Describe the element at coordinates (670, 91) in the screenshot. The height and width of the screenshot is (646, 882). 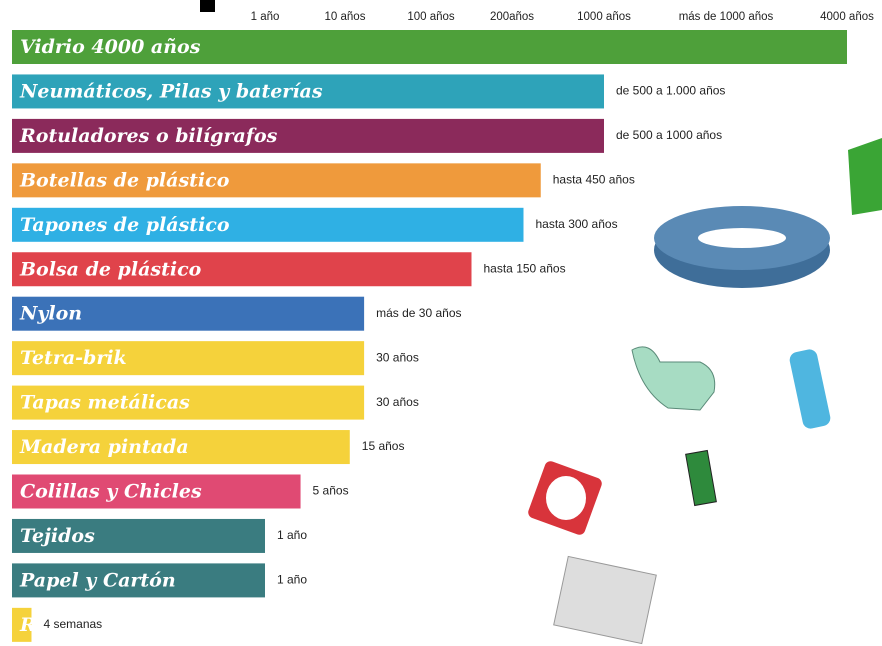
I see `value-label: de 500 a 1.000 años` at that location.